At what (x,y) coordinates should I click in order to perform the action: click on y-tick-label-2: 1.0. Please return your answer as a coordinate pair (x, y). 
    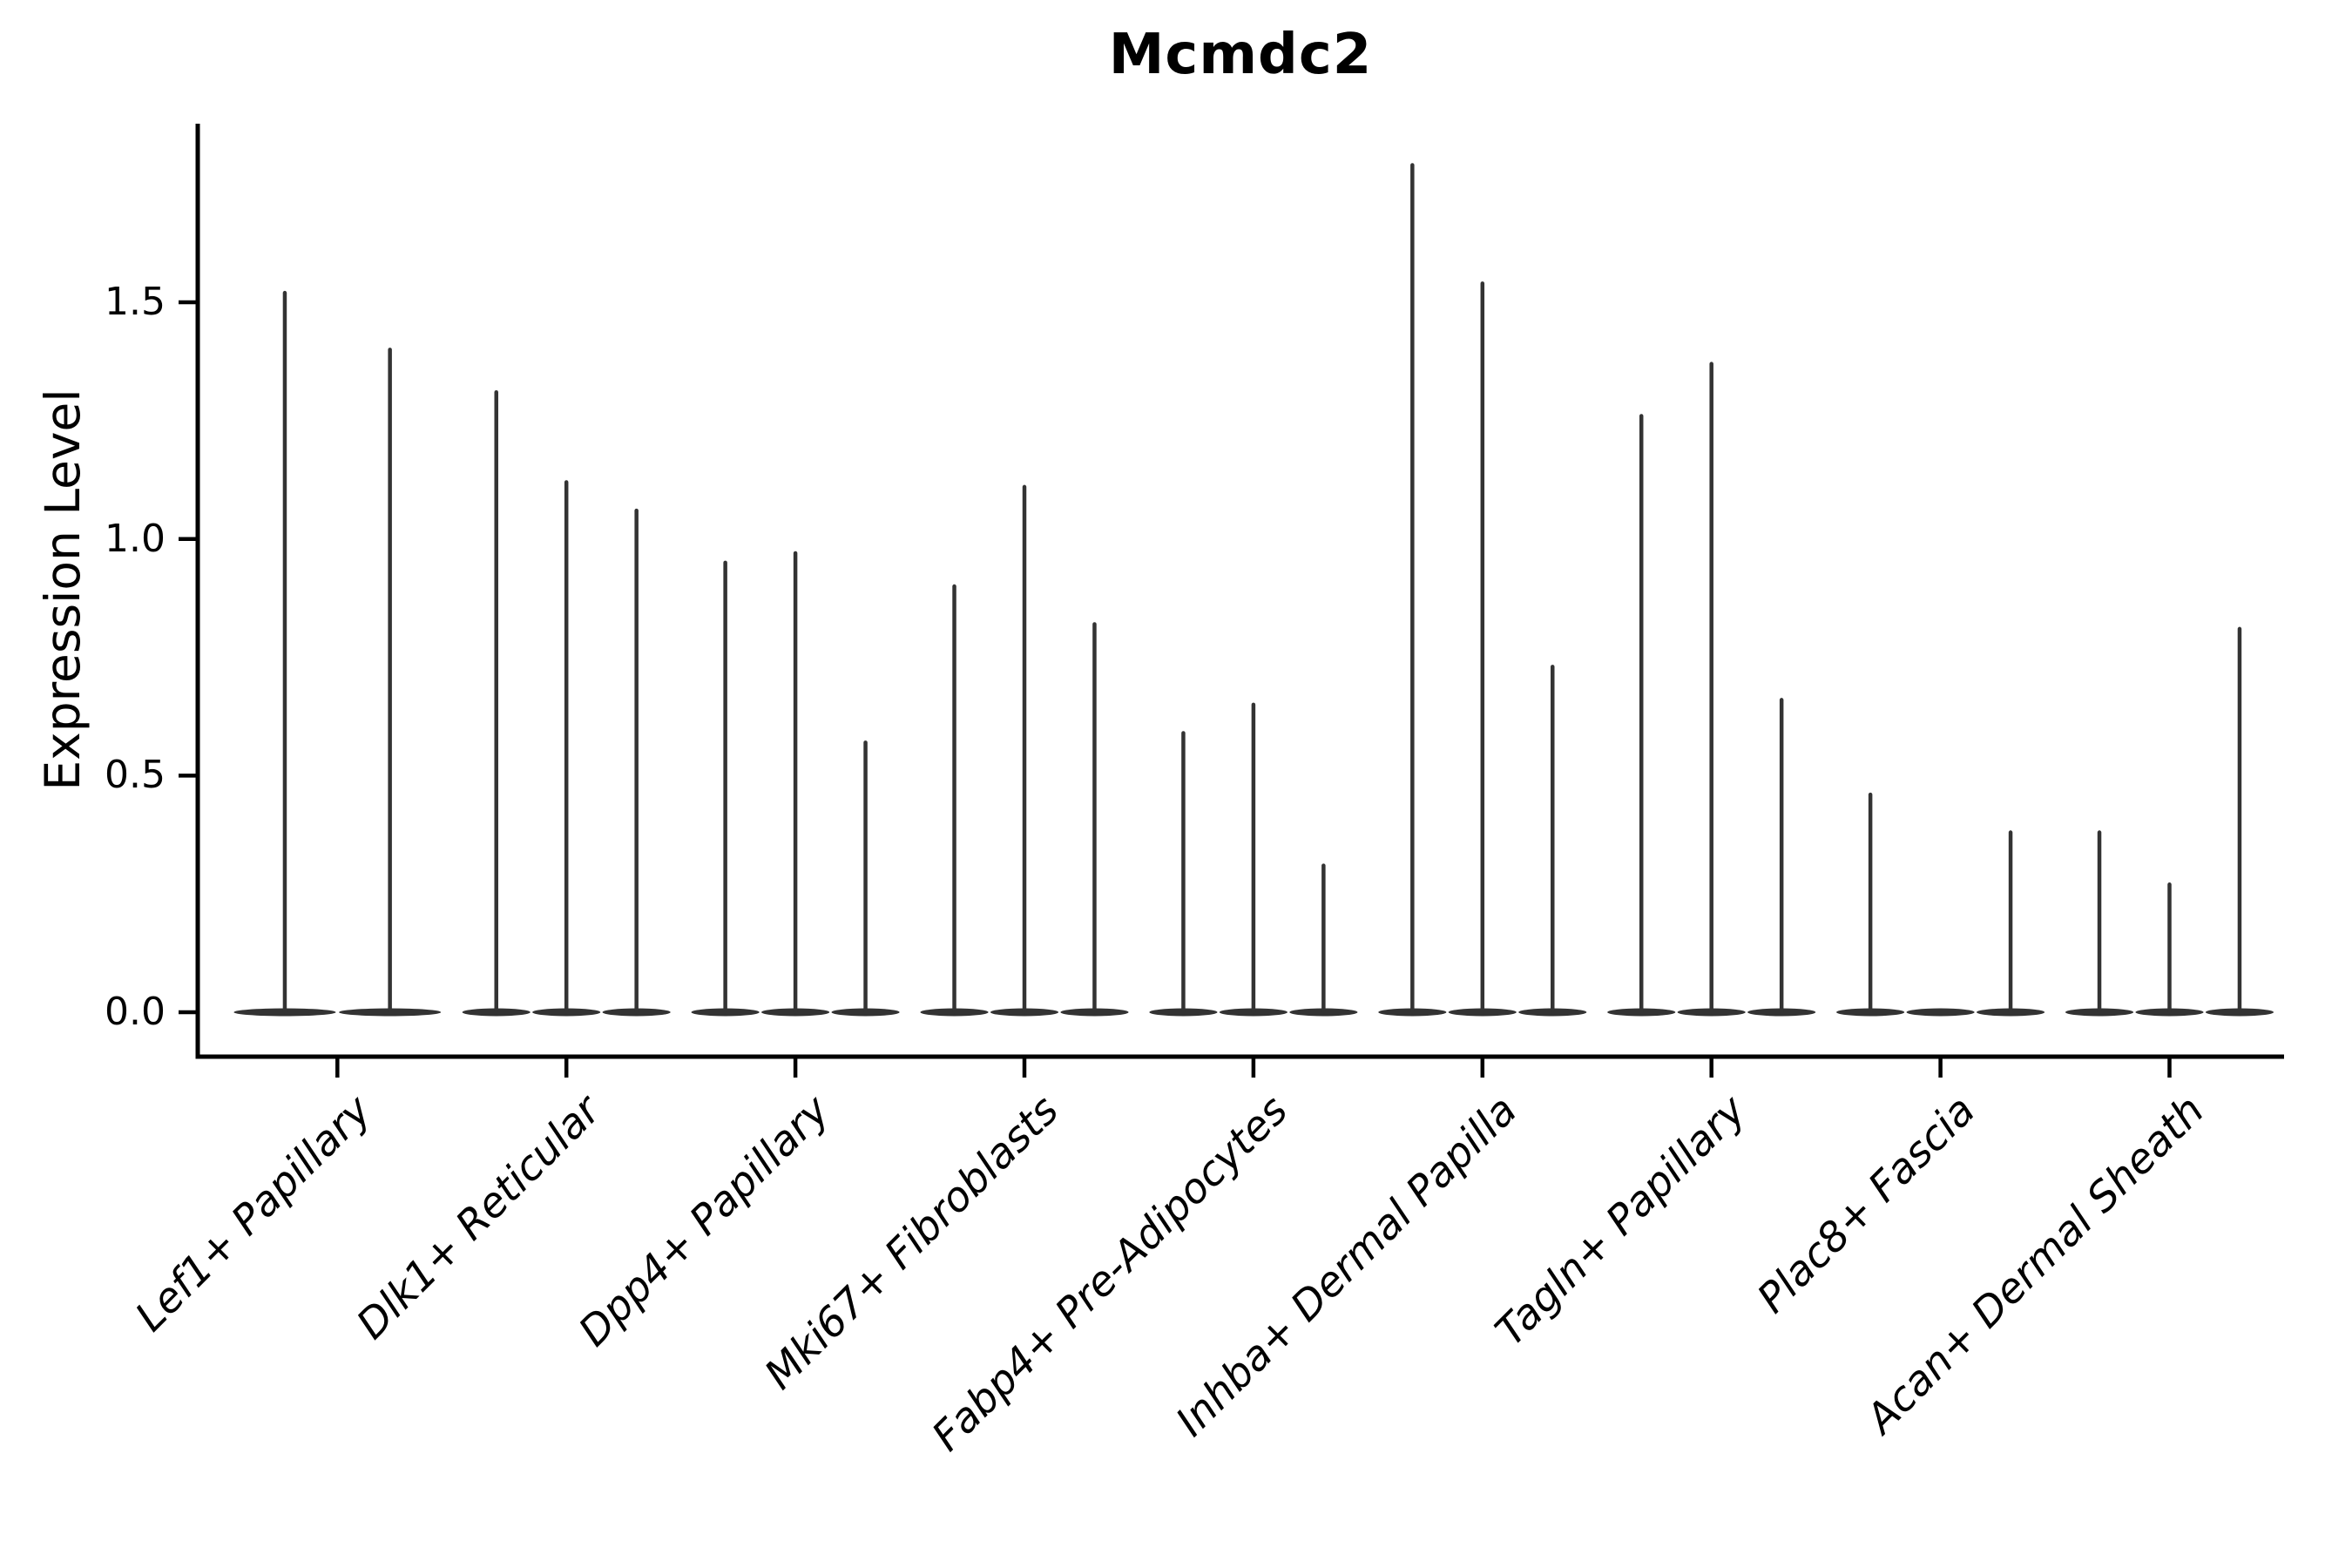
    Looking at the image, I should click on (135, 538).